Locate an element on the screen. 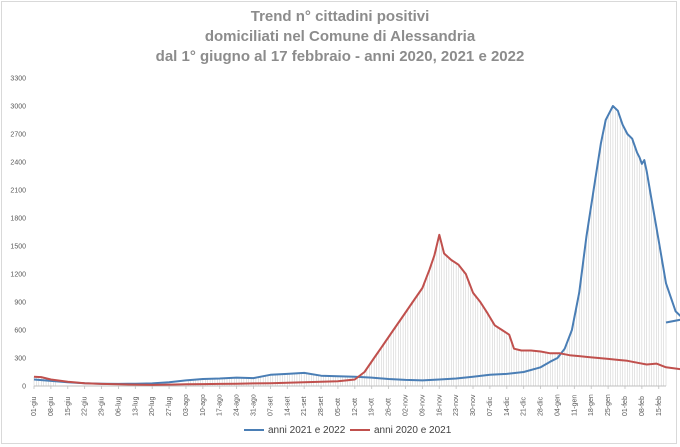 The image size is (680, 447). x-tick-label: 03-ago is located at coordinates (186, 405).